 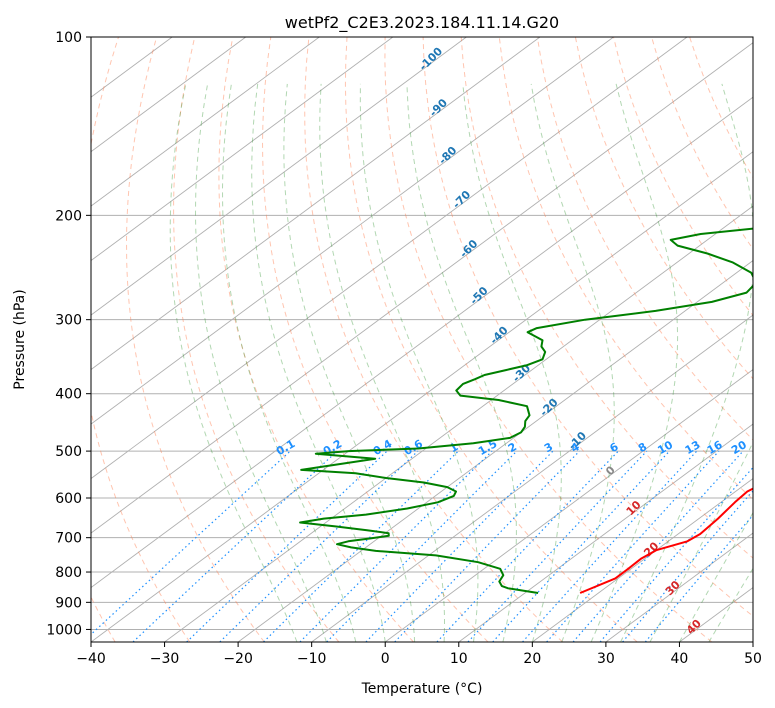 I want to click on x-tick-label: 0, so click(x=385, y=659).